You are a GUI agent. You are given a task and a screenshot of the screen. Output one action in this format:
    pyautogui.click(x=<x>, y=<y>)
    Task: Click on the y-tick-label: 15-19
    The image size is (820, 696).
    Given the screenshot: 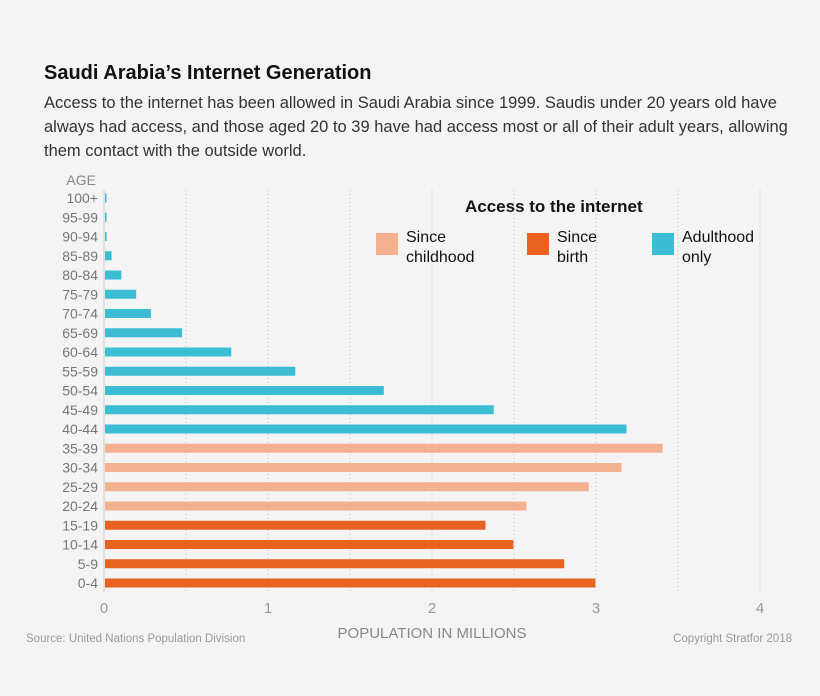 What is the action you would take?
    pyautogui.click(x=80, y=525)
    